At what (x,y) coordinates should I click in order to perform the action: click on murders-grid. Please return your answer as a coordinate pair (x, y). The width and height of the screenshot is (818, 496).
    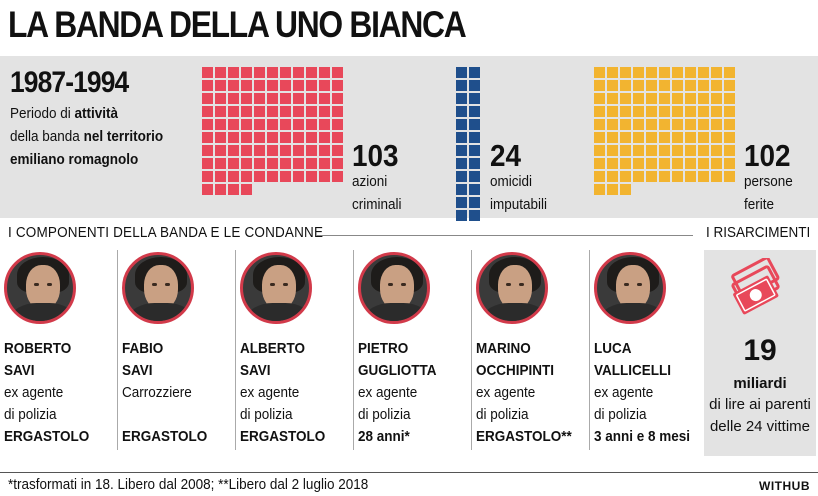
    Looking at the image, I should click on (468, 144).